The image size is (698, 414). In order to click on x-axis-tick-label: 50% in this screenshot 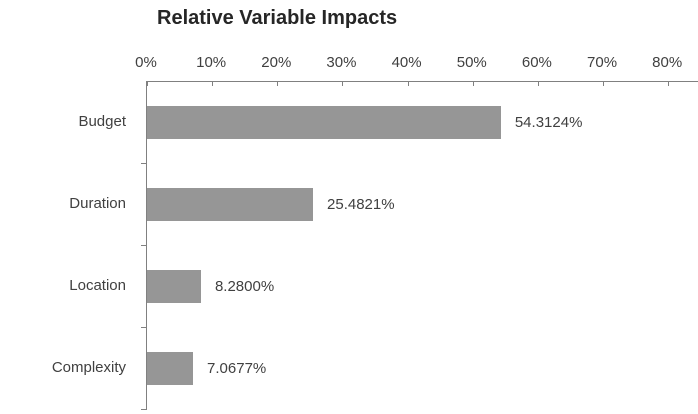, I will do `click(471, 62)`.